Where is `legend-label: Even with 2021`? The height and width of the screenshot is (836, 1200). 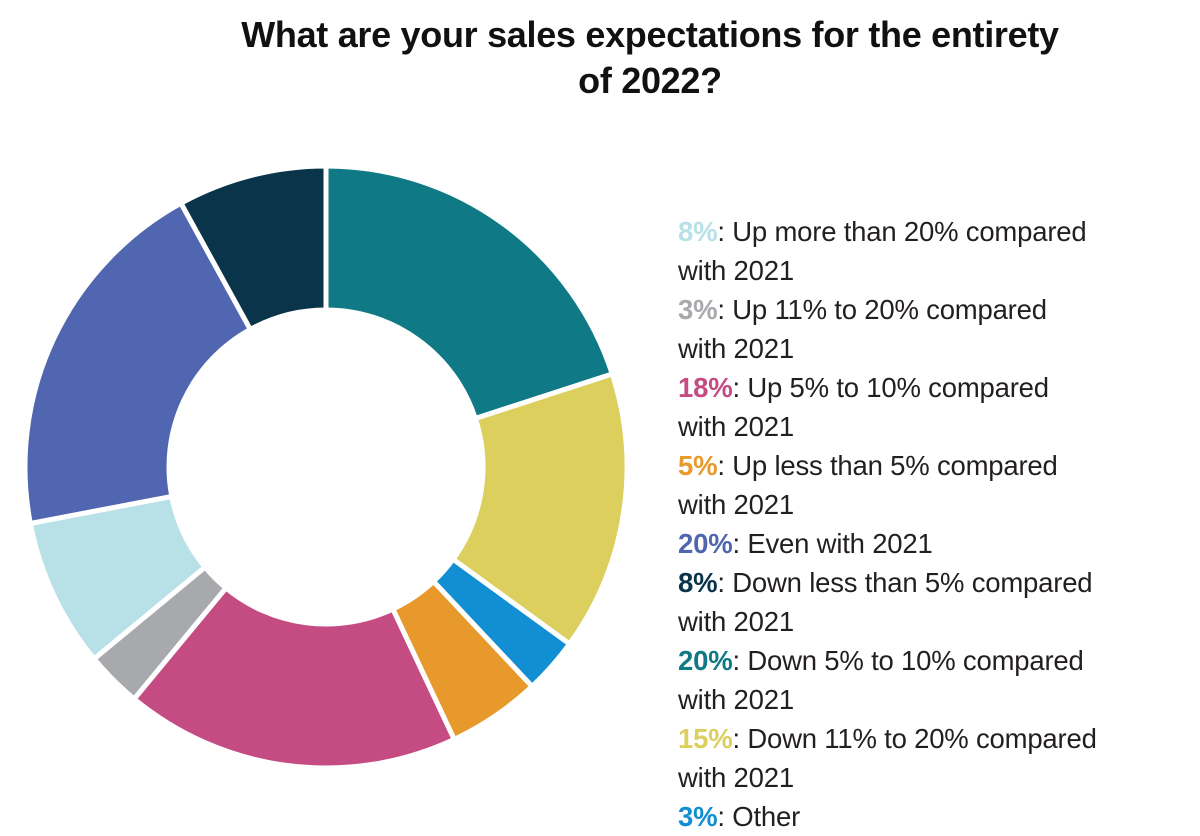 legend-label: Even with 2021 is located at coordinates (840, 543).